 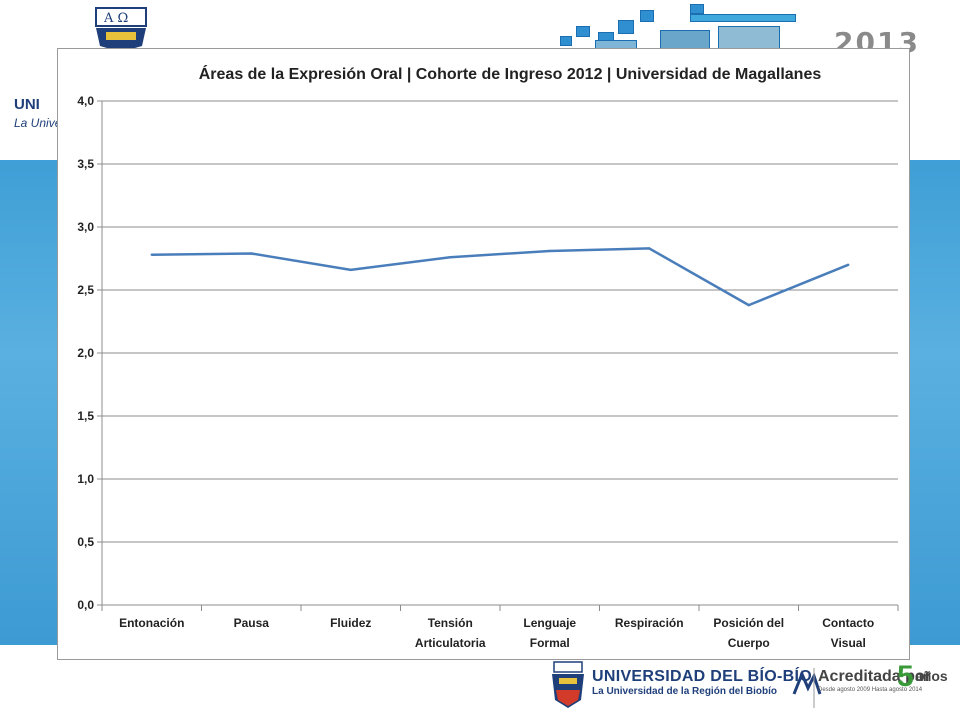 What do you see at coordinates (685, 691) in the screenshot?
I see `footer-university-tagline: La Universidad de la Región del Biobío` at bounding box center [685, 691].